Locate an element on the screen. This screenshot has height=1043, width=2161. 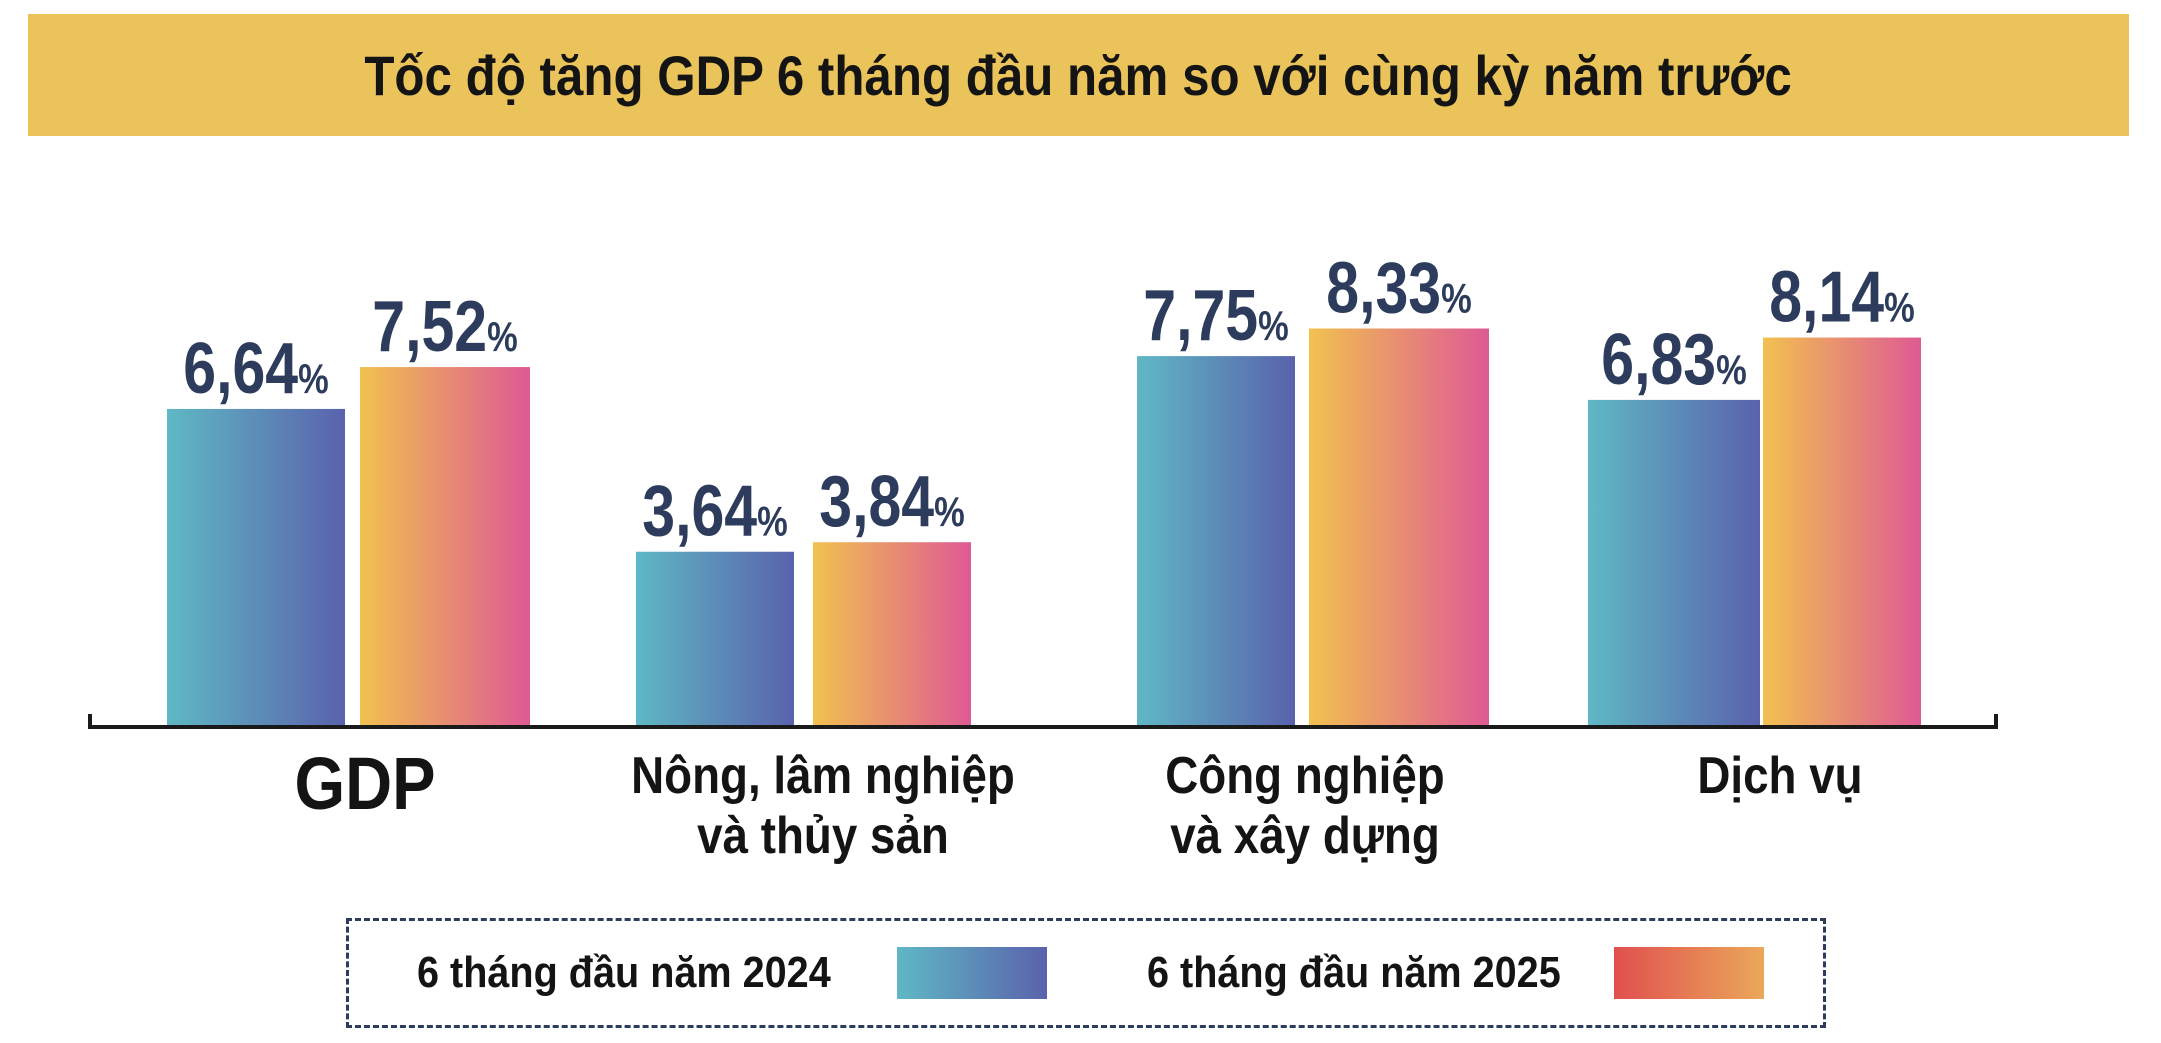
category-label-1-line-1: và thủy sản is located at coordinates (823, 835).